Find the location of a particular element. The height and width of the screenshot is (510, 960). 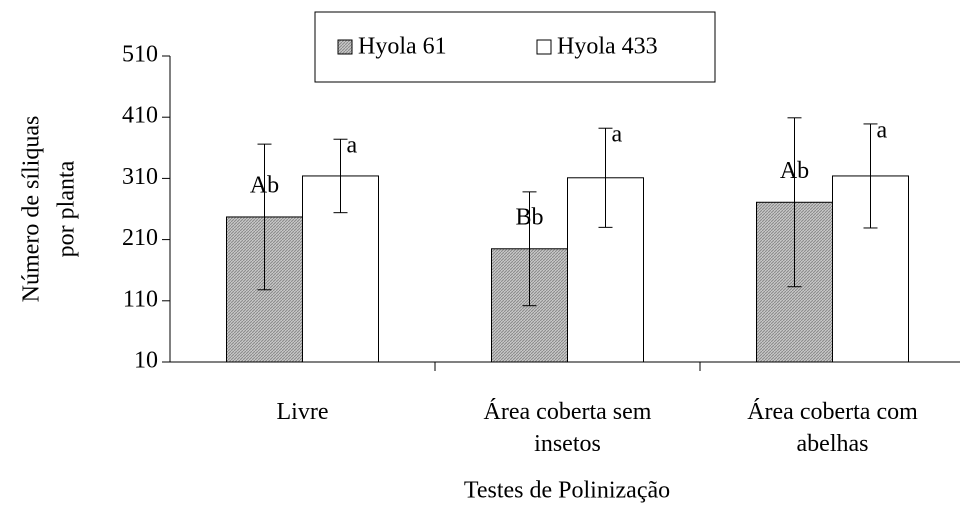

x-tick-label: Área coberta com abelhas is located at coordinates (832, 428).